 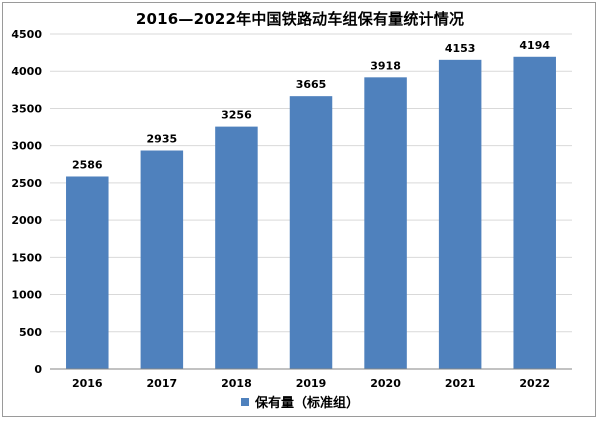 I want to click on bar-2018, so click(x=236, y=247).